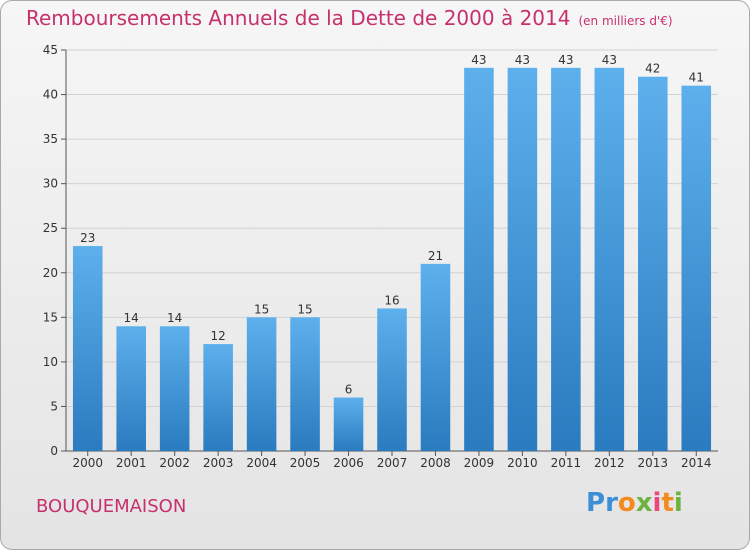 Image resolution: width=750 pixels, height=550 pixels. I want to click on bar-2012, so click(609, 259).